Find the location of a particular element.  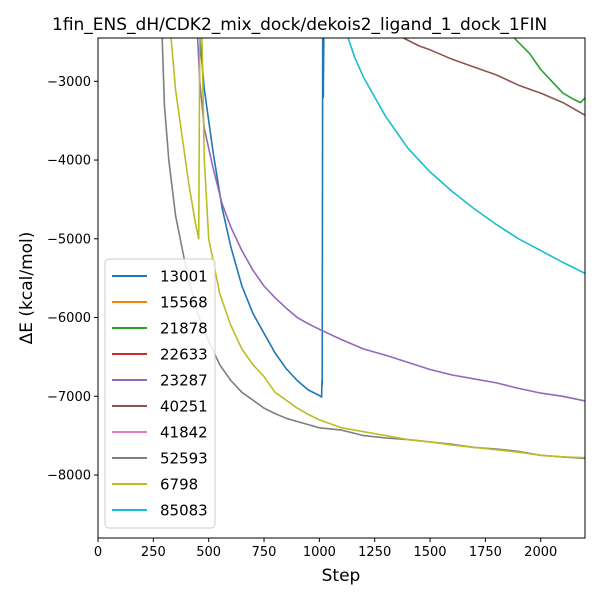

legend-label-15568: 15568 is located at coordinates (184, 303).